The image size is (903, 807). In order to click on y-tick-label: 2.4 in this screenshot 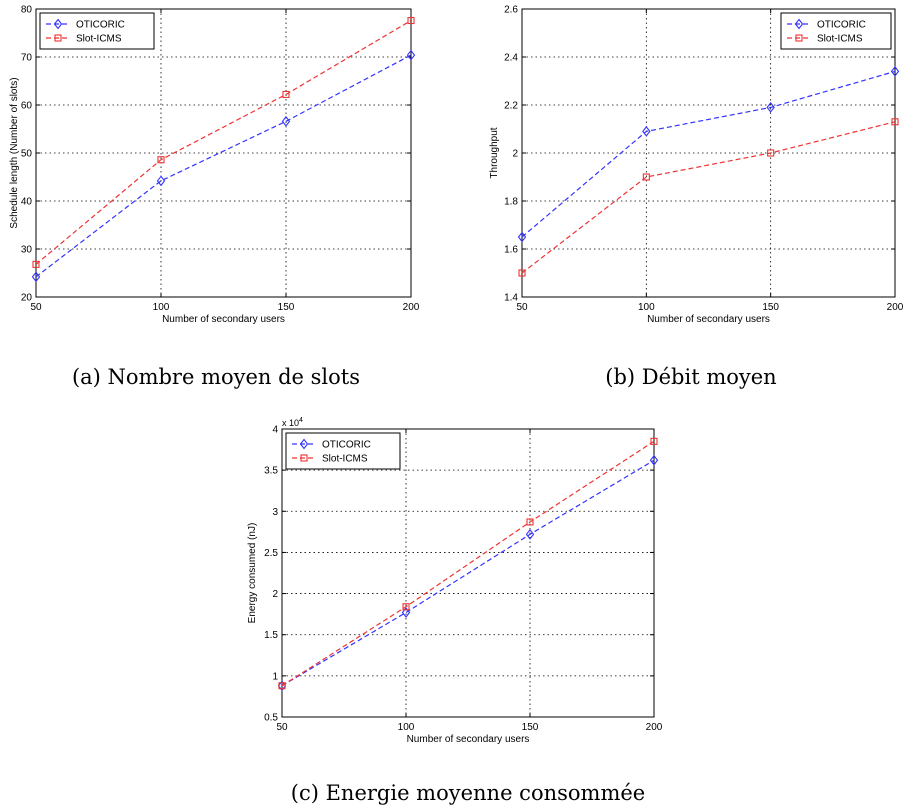, I will do `click(511, 58)`.